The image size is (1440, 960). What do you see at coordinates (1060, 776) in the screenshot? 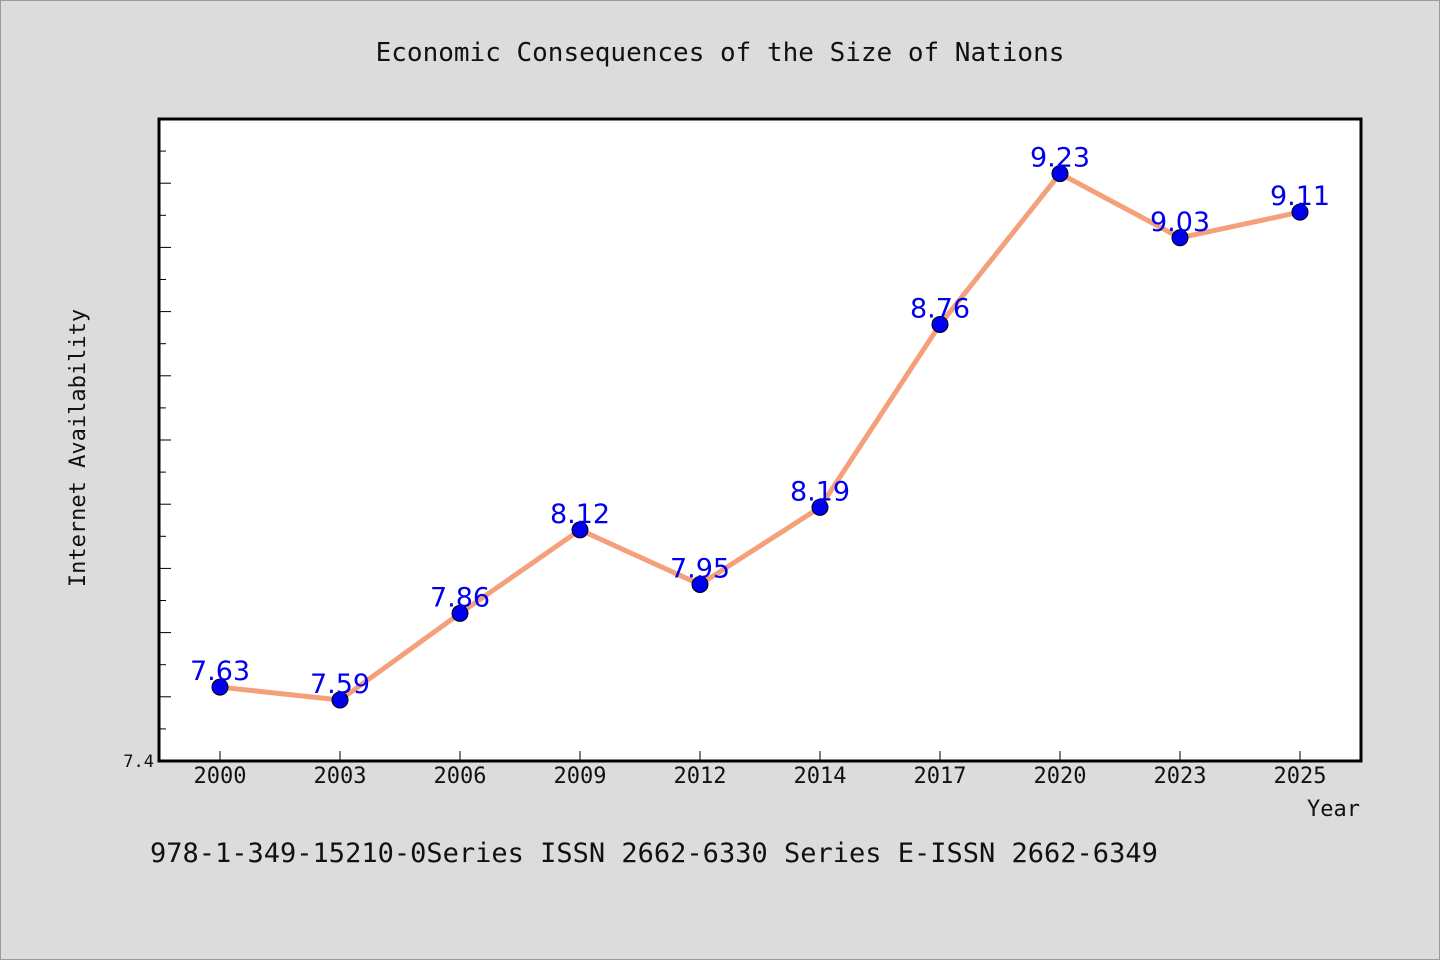
I see `x-tick-label: 2020` at bounding box center [1060, 776].